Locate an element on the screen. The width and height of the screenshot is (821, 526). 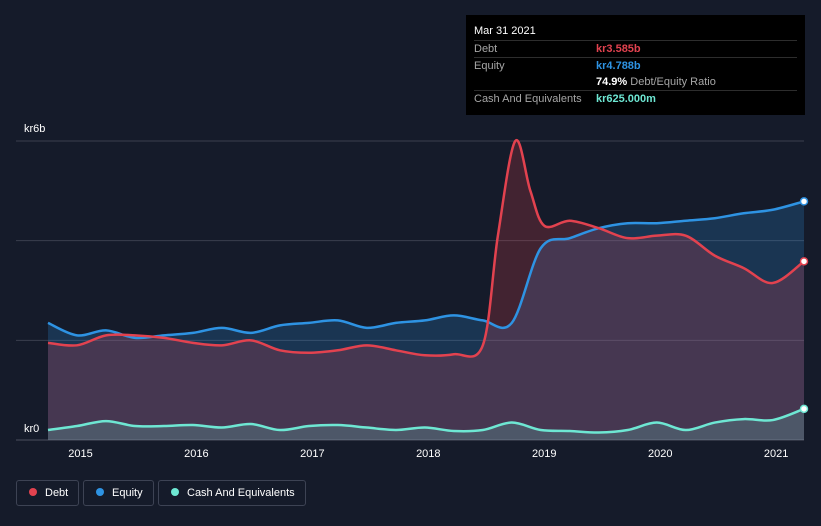
tooltip-equity-label: Equity is located at coordinates (489, 66).